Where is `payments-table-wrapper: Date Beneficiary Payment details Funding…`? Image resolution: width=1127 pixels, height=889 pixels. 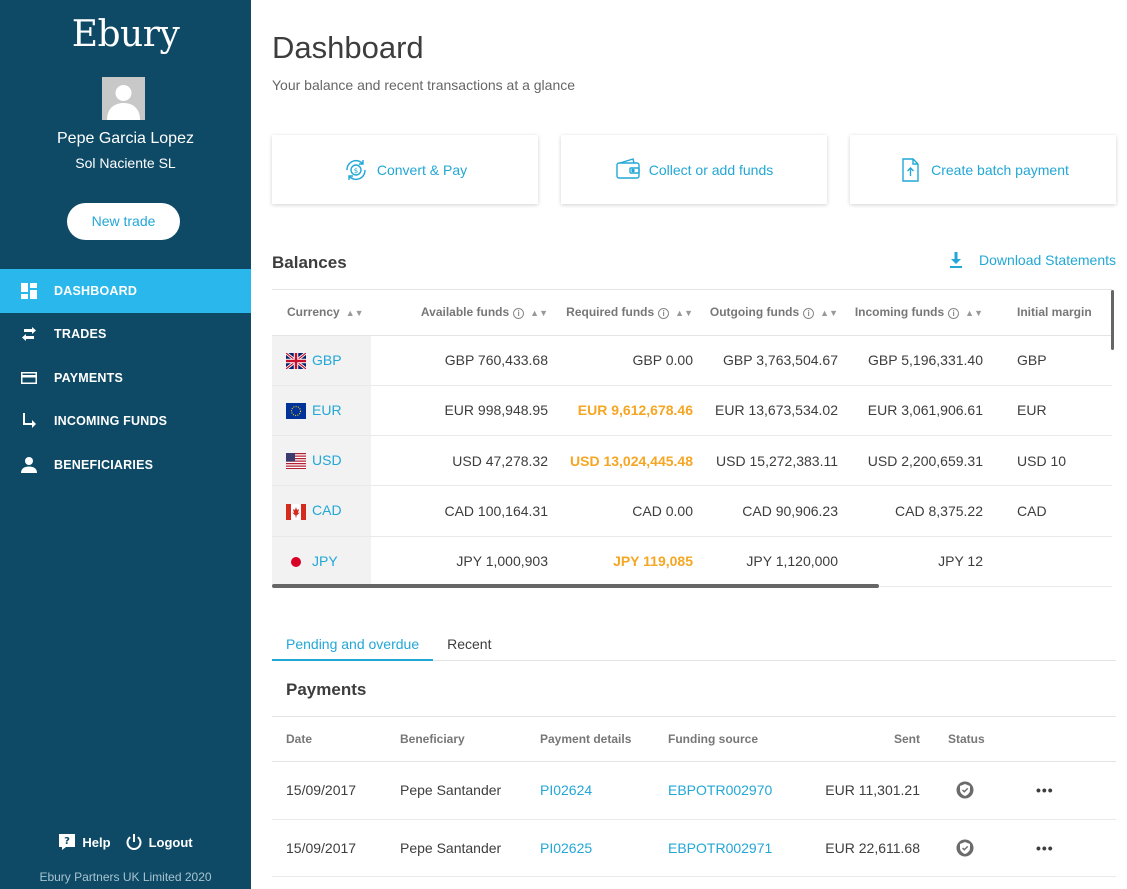 payments-table-wrapper: Date Beneficiary Payment details Funding… is located at coordinates (694, 796).